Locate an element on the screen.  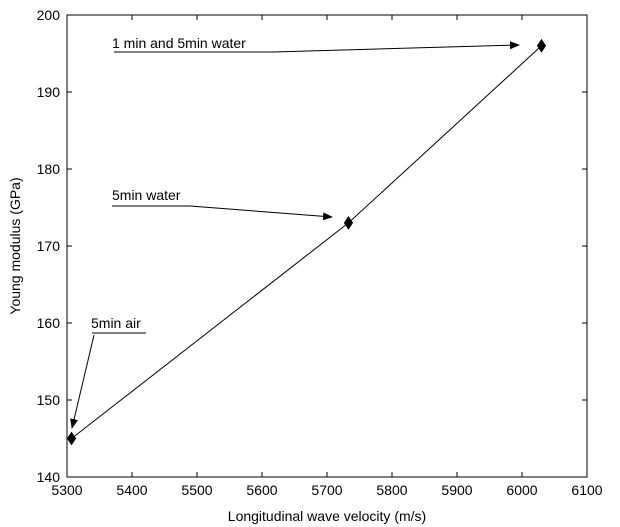
x-tick-label: 5900 is located at coordinates (456, 490).